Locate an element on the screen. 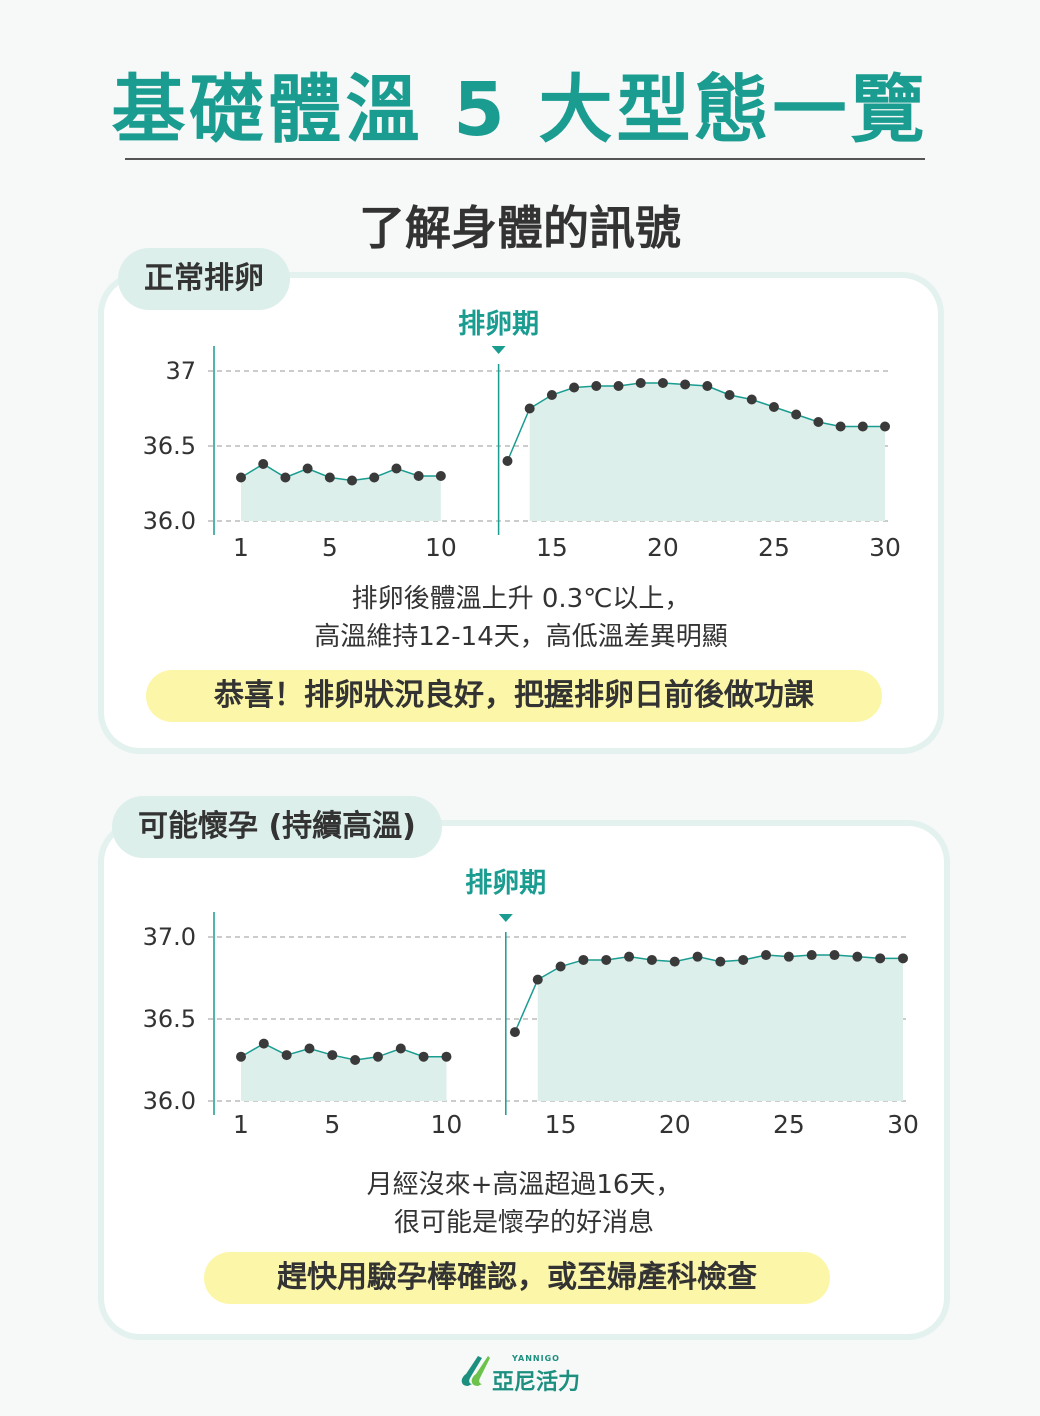 The image size is (1040, 1416). tag-possible-pregnancy: 可能懷孕 (持續高溫) is located at coordinates (277, 827).